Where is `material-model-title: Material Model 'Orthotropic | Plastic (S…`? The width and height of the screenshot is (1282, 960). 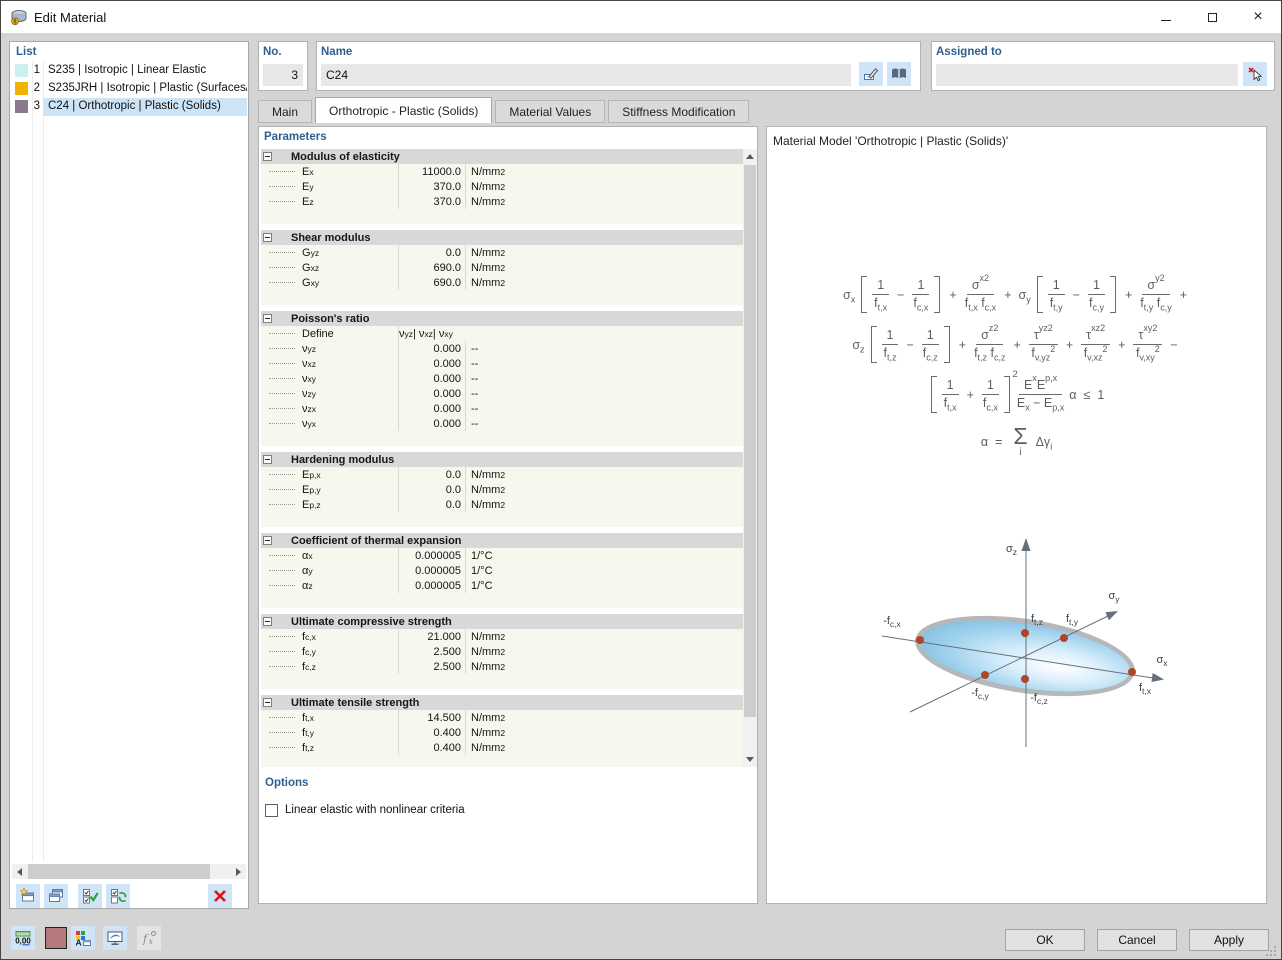
material-model-title: Material Model 'Orthotropic | Plastic (S… is located at coordinates (891, 141).